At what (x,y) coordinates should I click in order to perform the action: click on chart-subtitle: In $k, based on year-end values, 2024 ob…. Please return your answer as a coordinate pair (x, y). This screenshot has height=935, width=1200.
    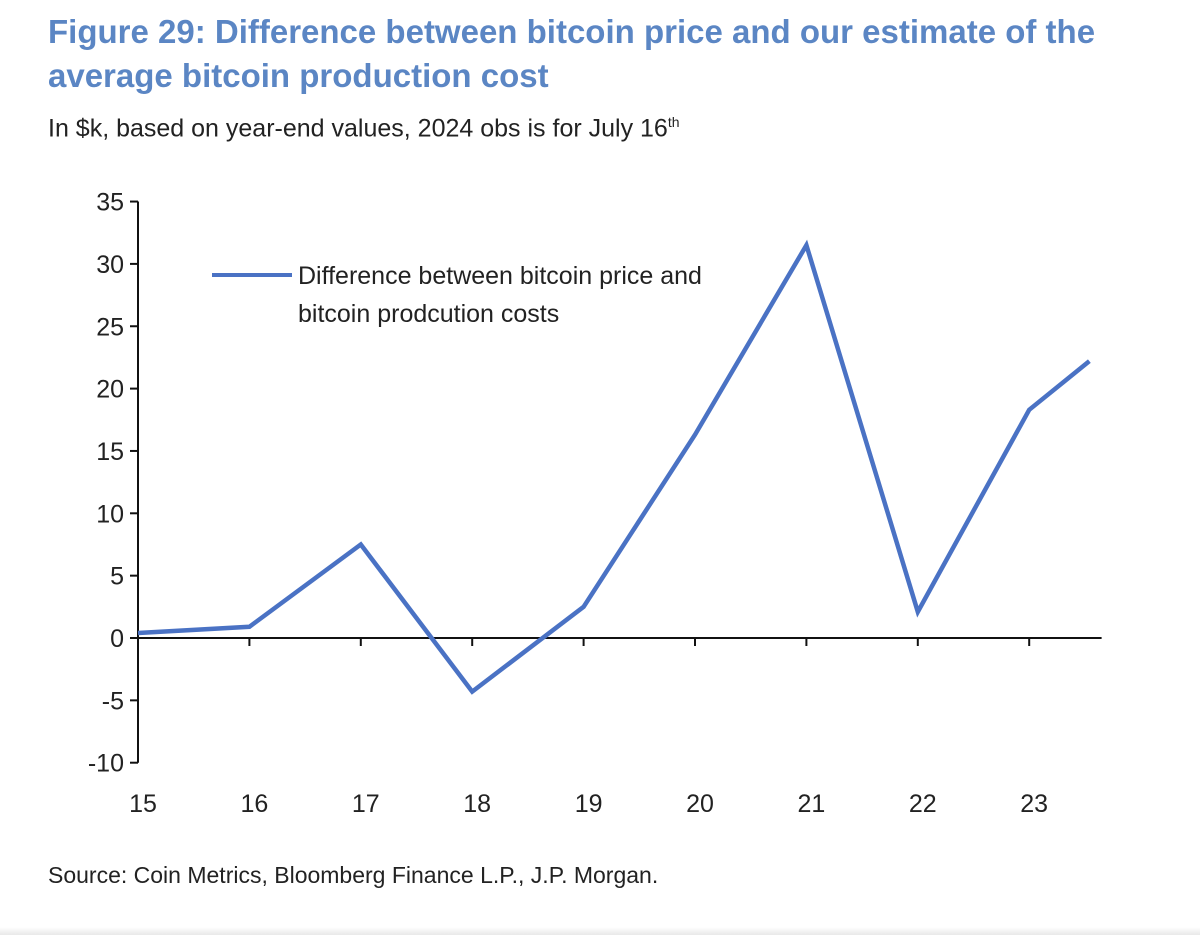
    Looking at the image, I should click on (364, 128).